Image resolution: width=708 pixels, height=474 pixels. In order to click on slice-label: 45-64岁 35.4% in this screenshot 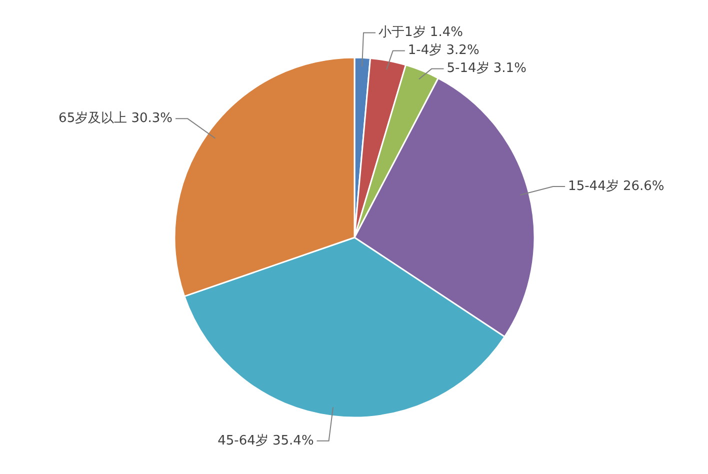, I will do `click(266, 440)`.